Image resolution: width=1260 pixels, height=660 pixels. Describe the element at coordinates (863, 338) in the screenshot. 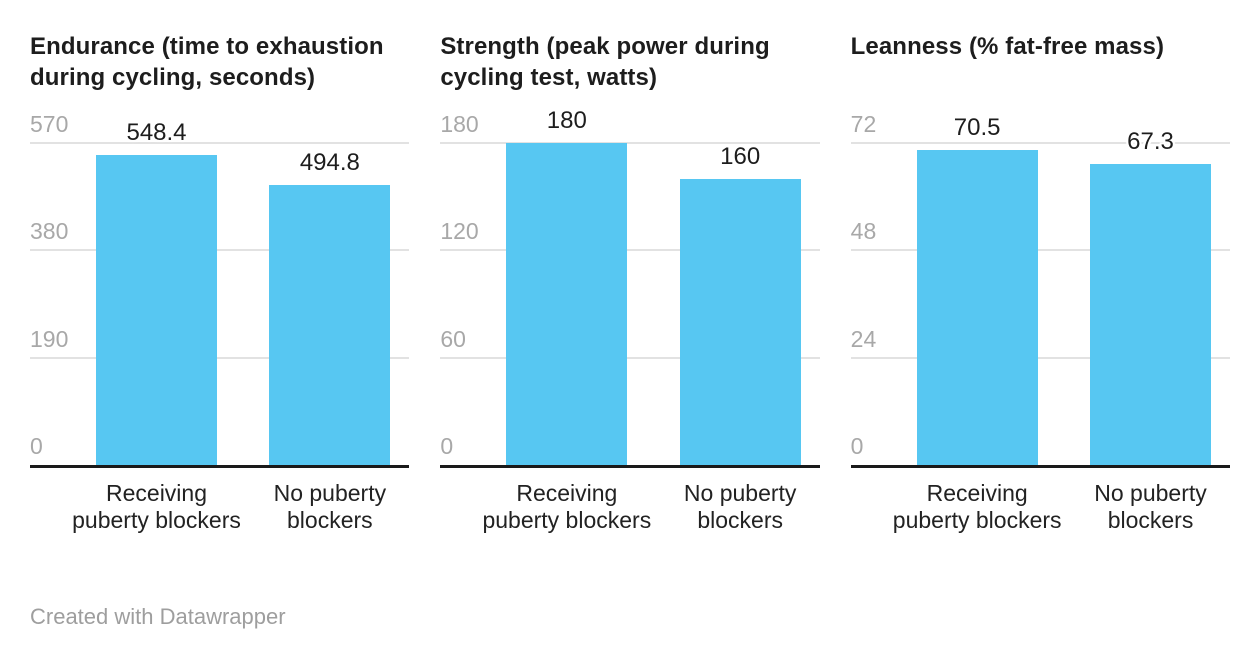

I see `y-tick-label: 24` at that location.